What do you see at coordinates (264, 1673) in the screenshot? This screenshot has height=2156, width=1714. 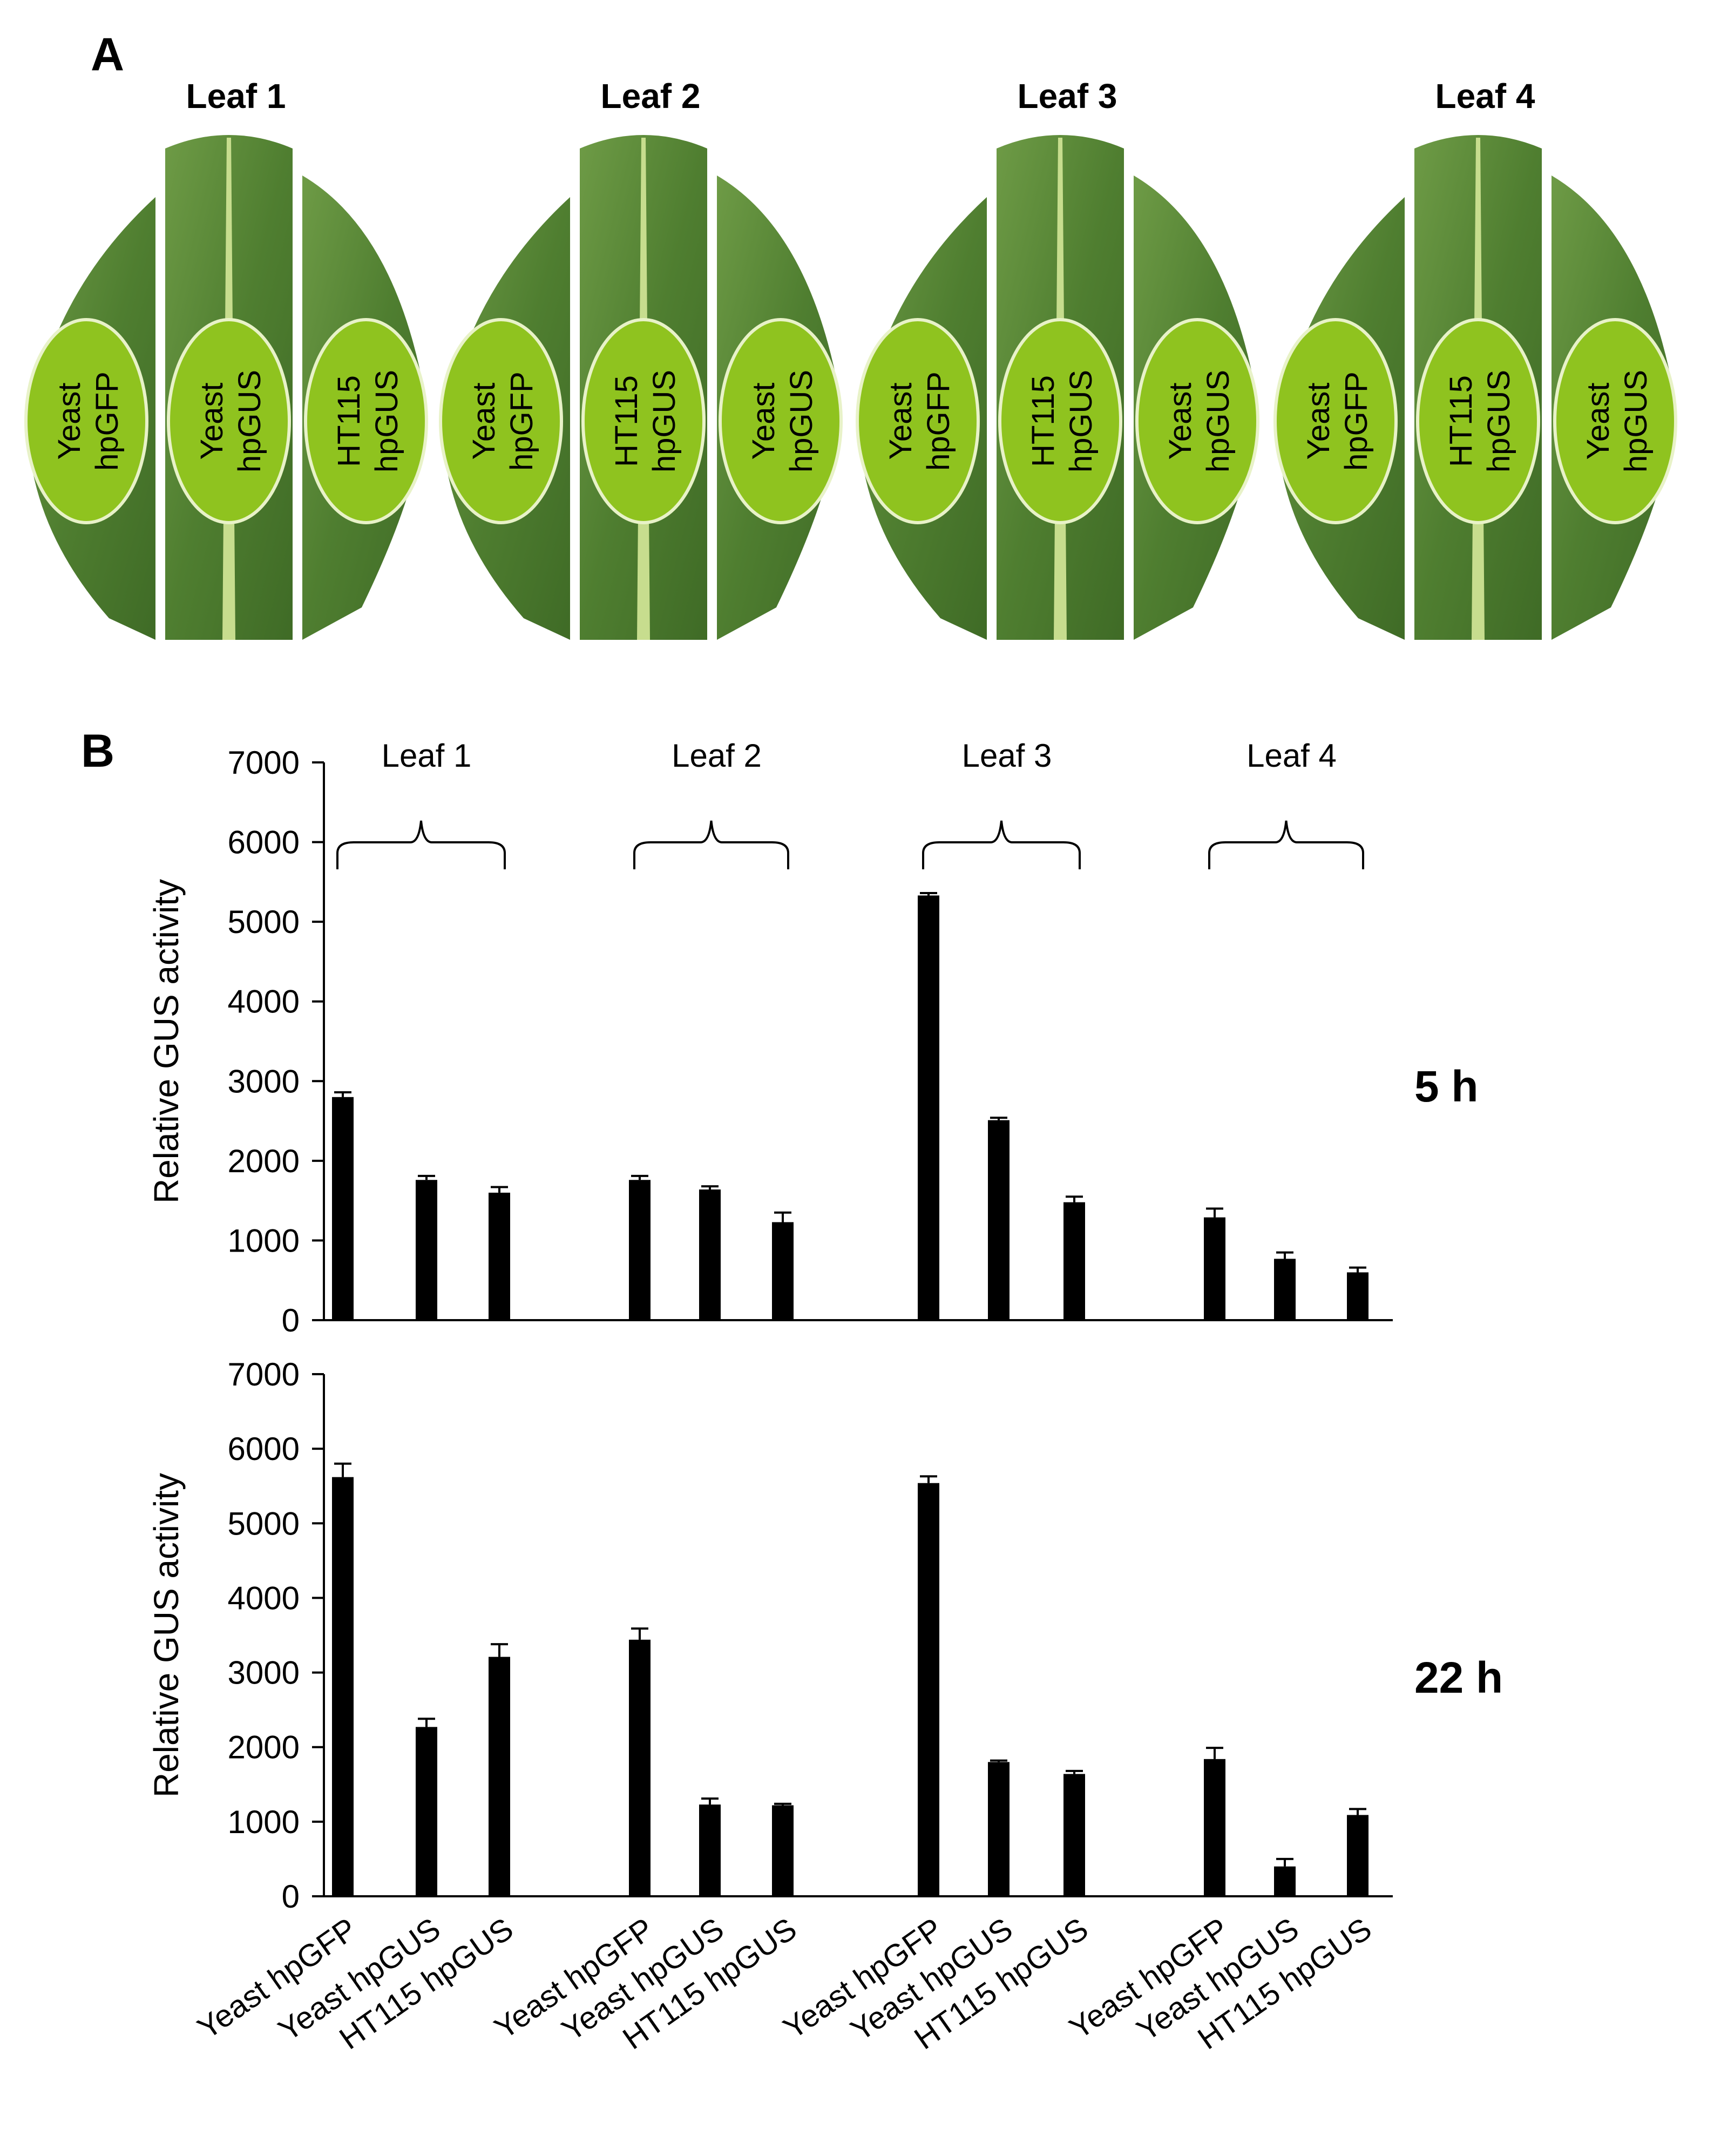 I see `y-tick-label: 3000` at bounding box center [264, 1673].